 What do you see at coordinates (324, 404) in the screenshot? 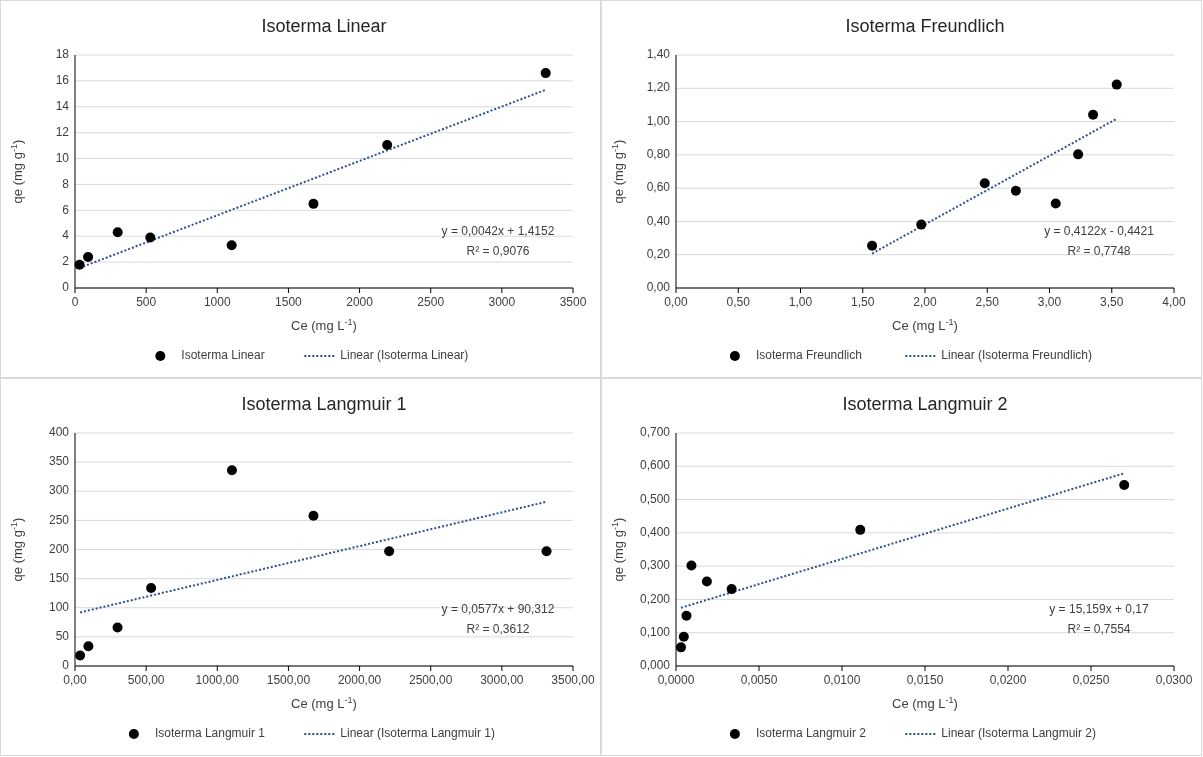
I see `chart-title: Isoterma Langmuir 1` at bounding box center [324, 404].